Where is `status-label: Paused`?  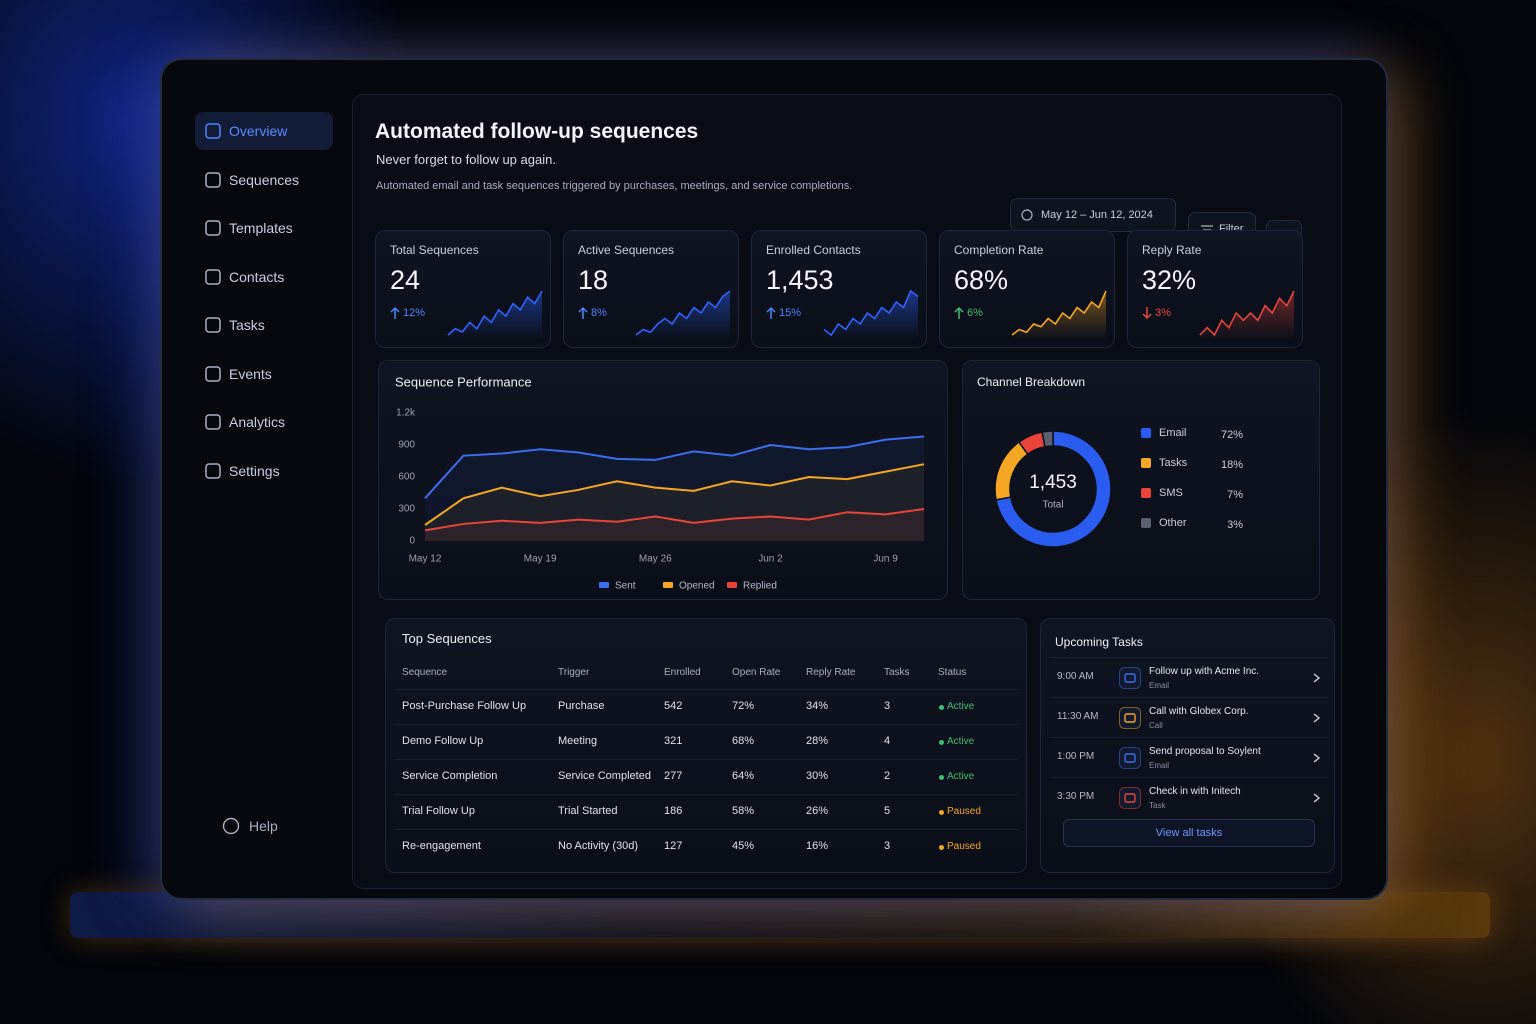 status-label: Paused is located at coordinates (964, 846).